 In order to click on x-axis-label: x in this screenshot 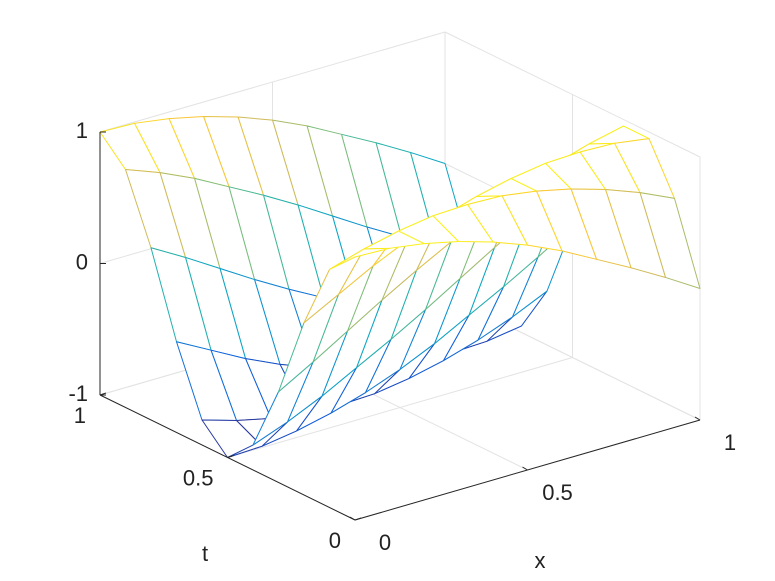, I will do `click(540, 560)`.